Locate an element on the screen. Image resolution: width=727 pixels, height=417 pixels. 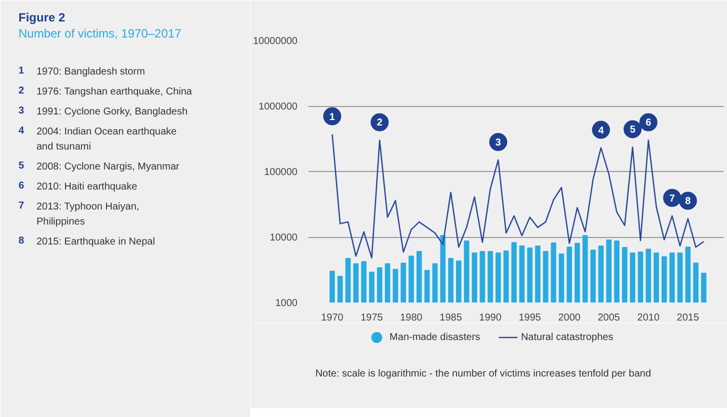
y-tick-label: 1000000 is located at coordinates (278, 107).